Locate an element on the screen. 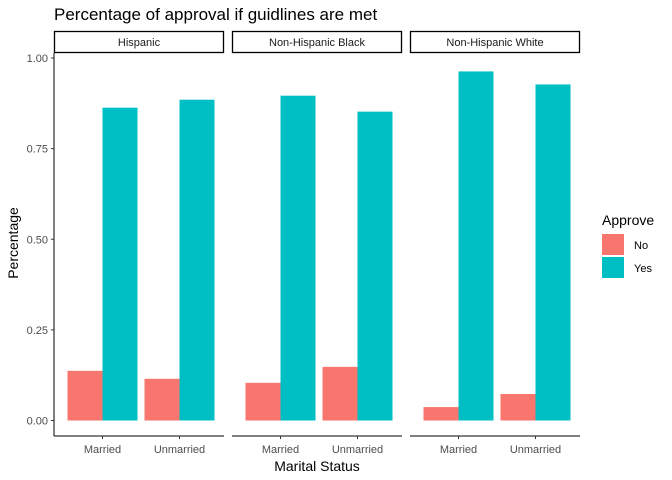 This screenshot has height=480, width=672. facet-strip-label: Non-Hispanic White is located at coordinates (494, 43).